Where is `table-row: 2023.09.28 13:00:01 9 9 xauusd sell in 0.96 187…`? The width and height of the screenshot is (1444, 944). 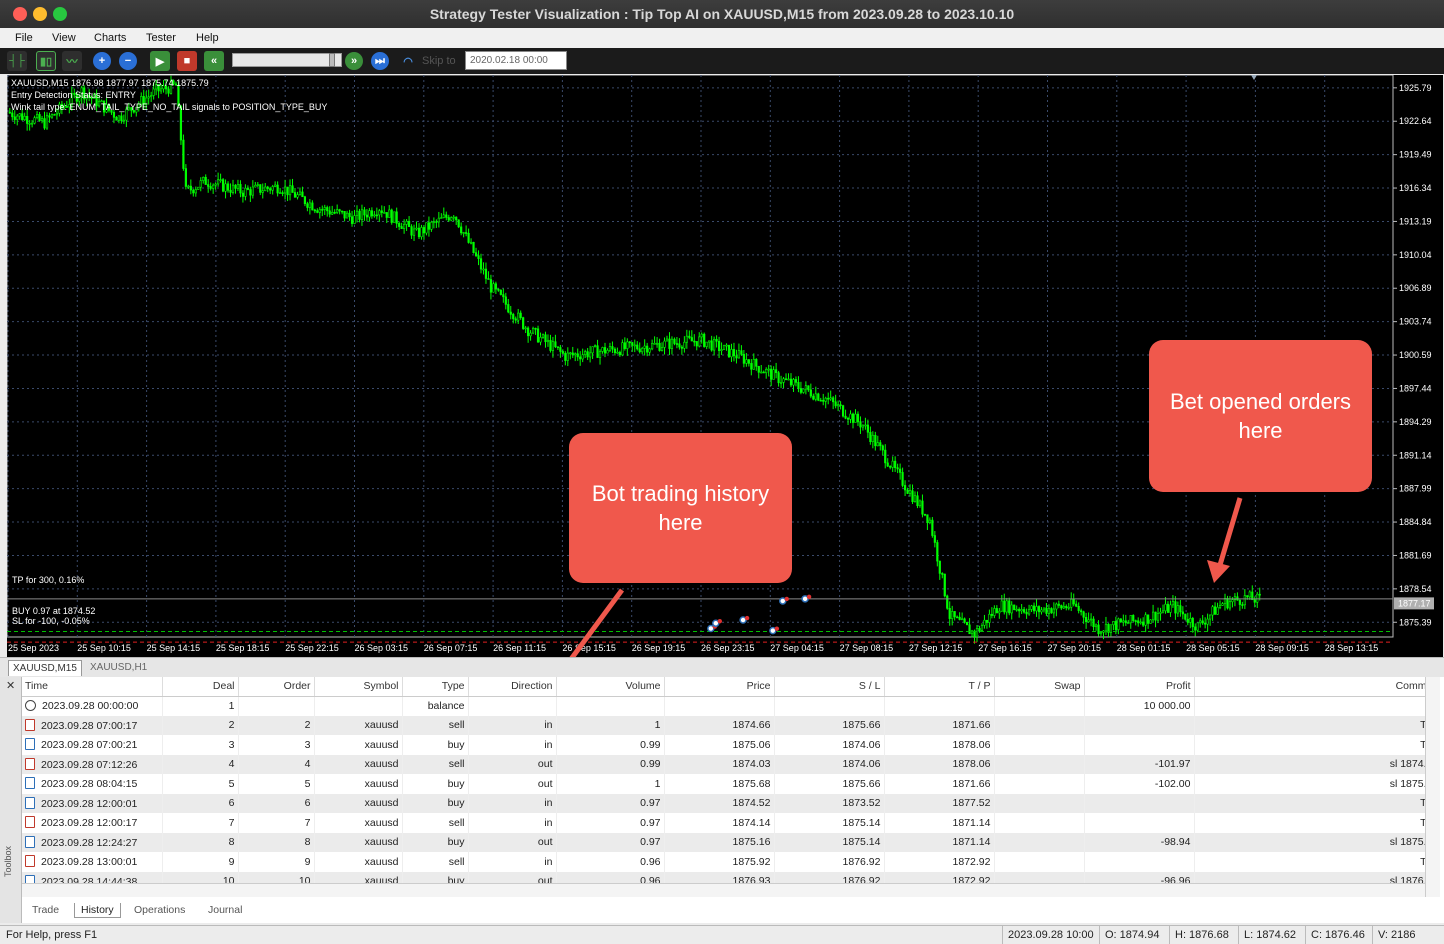 table-row: 2023.09.28 13:00:01 9 9 xauusd sell in 0.96 187… is located at coordinates (726, 862).